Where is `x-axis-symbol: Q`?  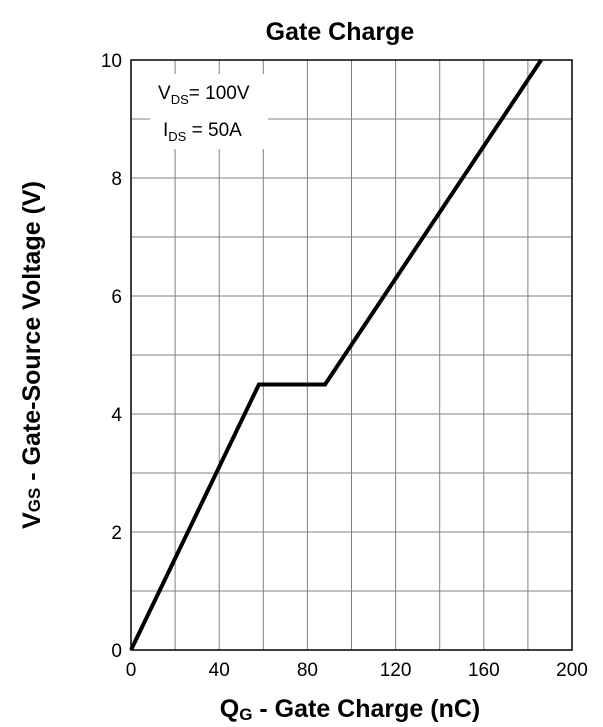 x-axis-symbol: Q is located at coordinates (229, 709).